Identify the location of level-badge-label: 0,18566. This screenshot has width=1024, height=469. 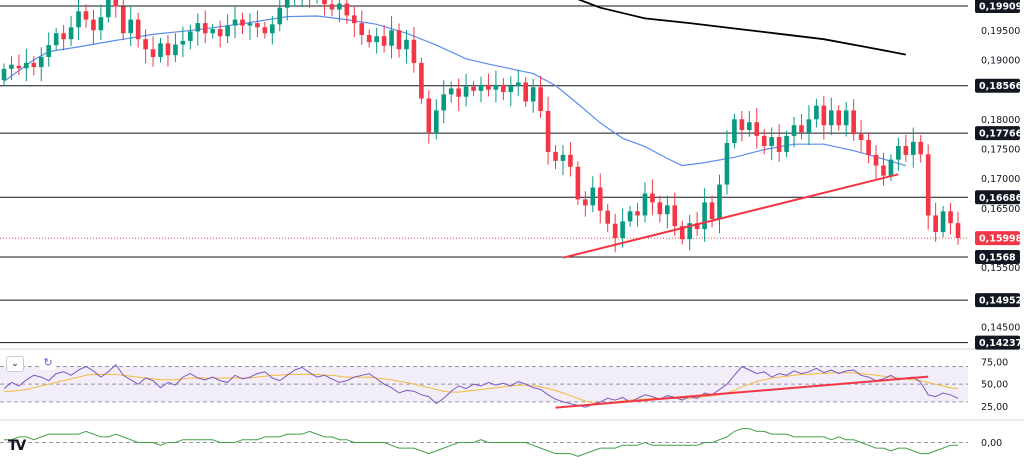
(1001, 86).